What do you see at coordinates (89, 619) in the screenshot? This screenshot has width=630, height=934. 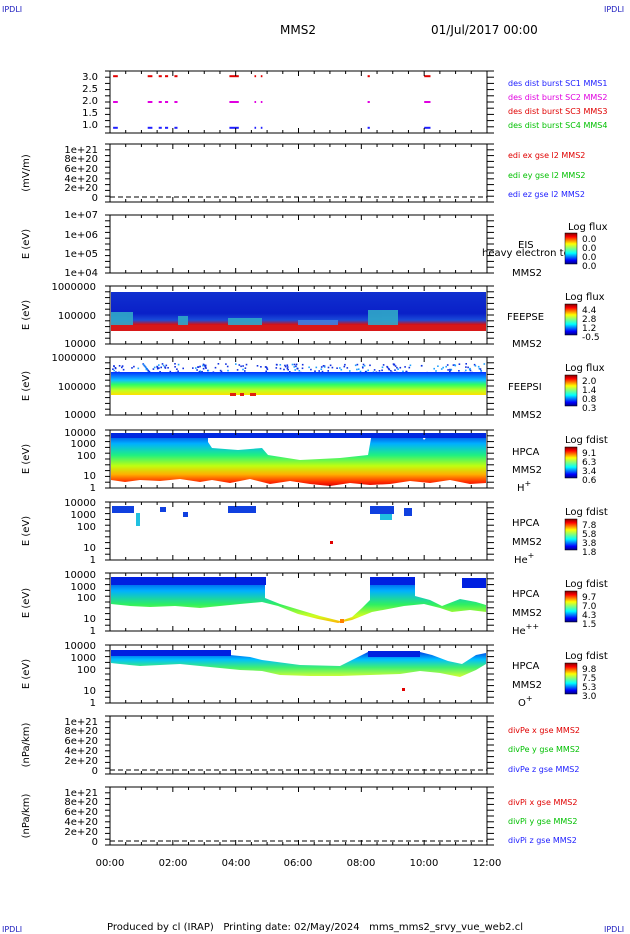 I see `ytick-label: 10` at bounding box center [89, 619].